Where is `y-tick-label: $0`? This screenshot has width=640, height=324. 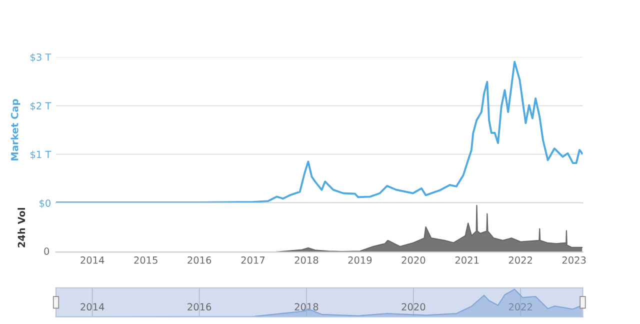
y-tick-label: $0 is located at coordinates (45, 203).